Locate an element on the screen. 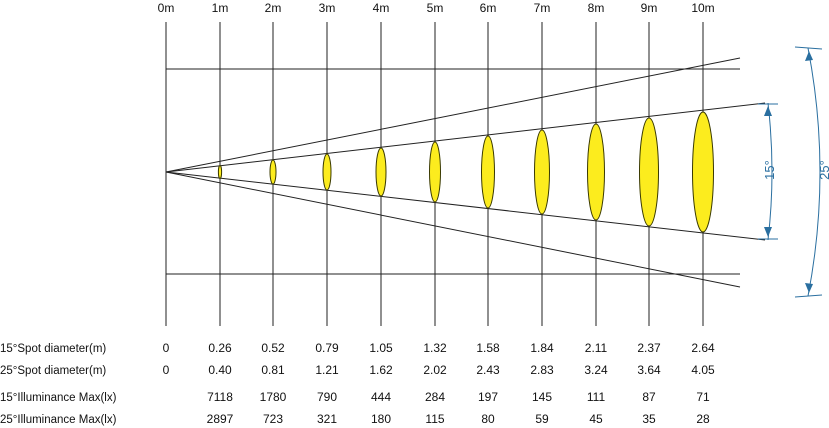  angle-arrow-15-top-icon is located at coordinates (768, 111).